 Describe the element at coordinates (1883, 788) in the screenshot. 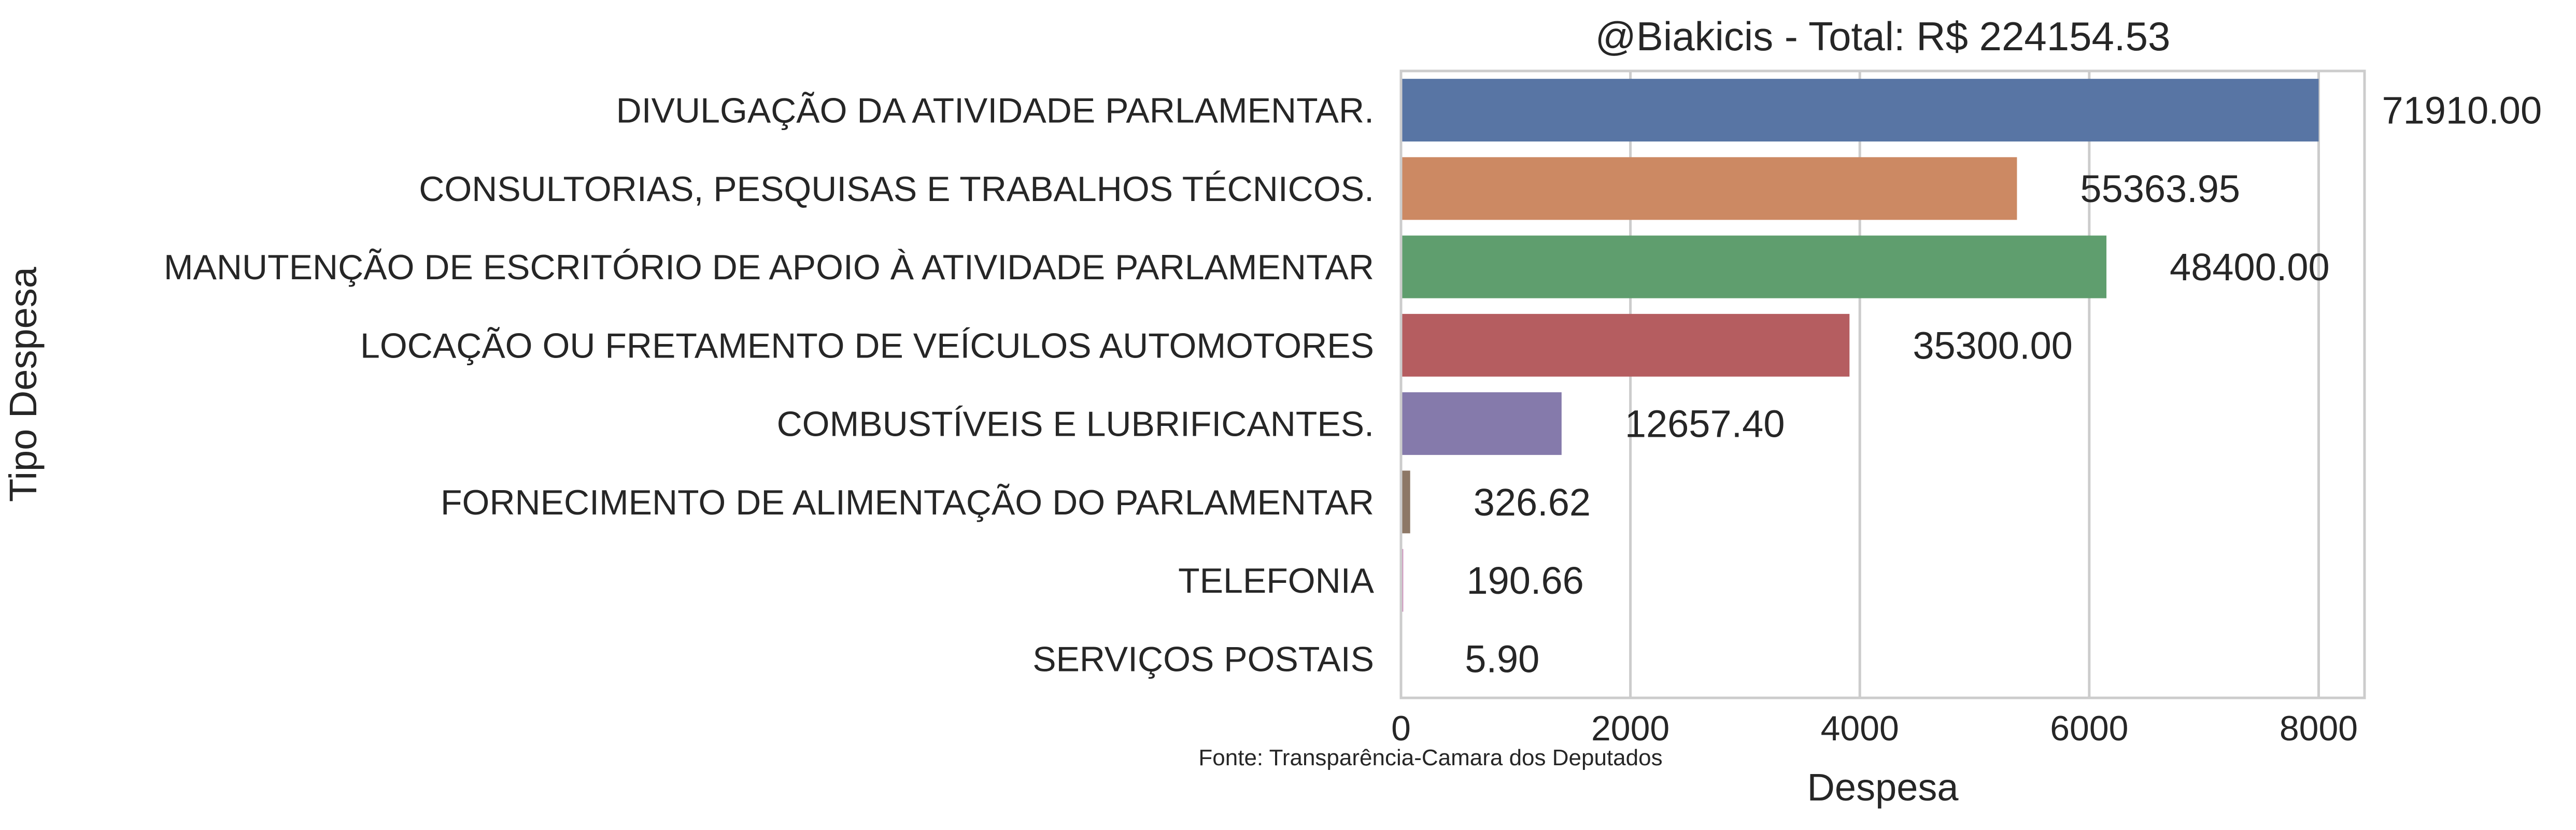

I see `x-axis-label: Despesa` at that location.